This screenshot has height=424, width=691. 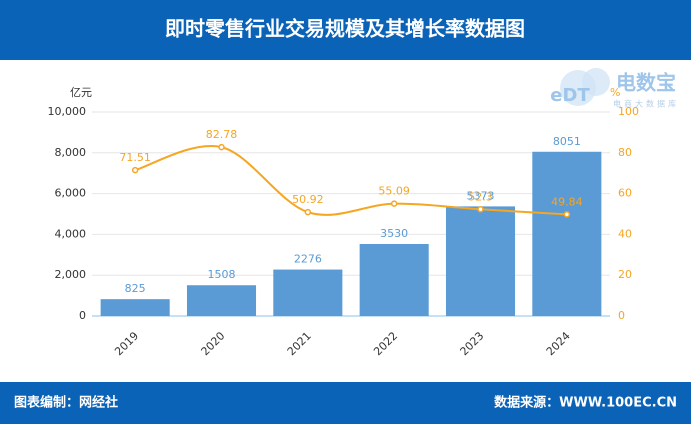 I want to click on y2-tick-label: 20, so click(x=625, y=274).